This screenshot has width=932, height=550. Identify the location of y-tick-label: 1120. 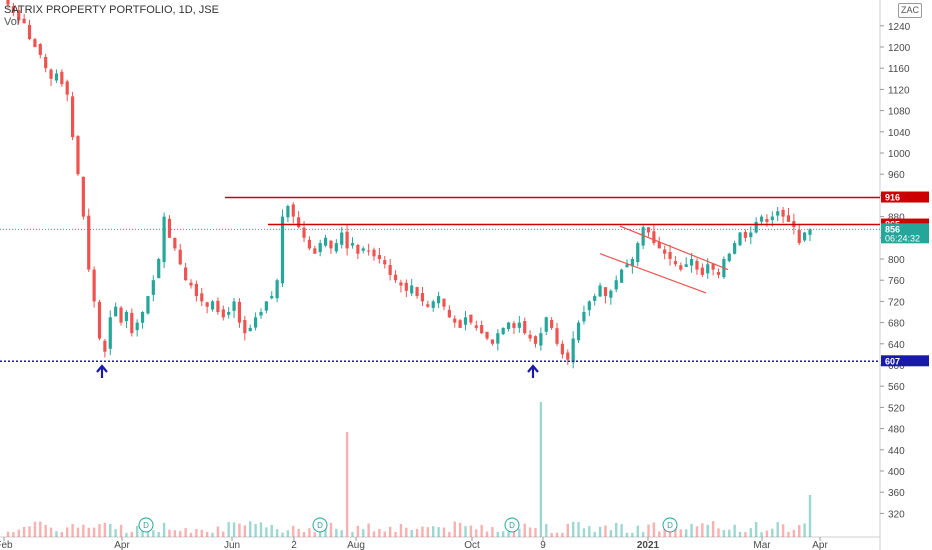
(899, 90).